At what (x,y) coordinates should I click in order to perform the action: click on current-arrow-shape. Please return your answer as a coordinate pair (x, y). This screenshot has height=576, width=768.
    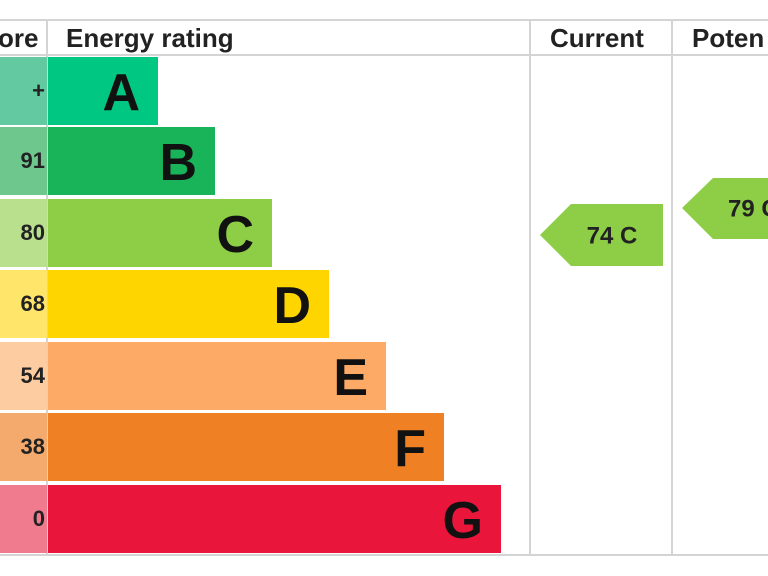
    Looking at the image, I should click on (601, 235).